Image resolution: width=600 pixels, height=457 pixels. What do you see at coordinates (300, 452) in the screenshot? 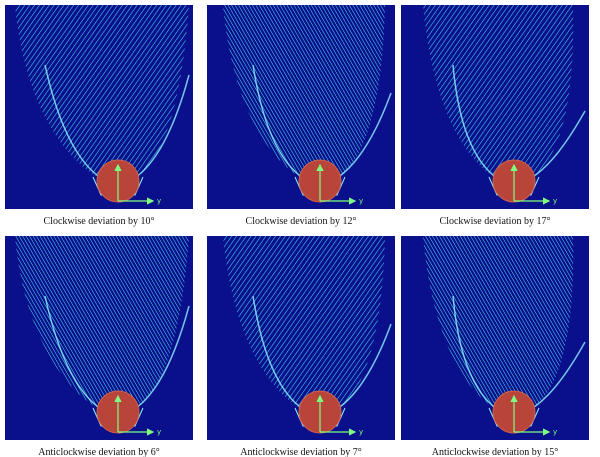
I see `caption: Anticlockwise deviation by 7°` at bounding box center [300, 452].